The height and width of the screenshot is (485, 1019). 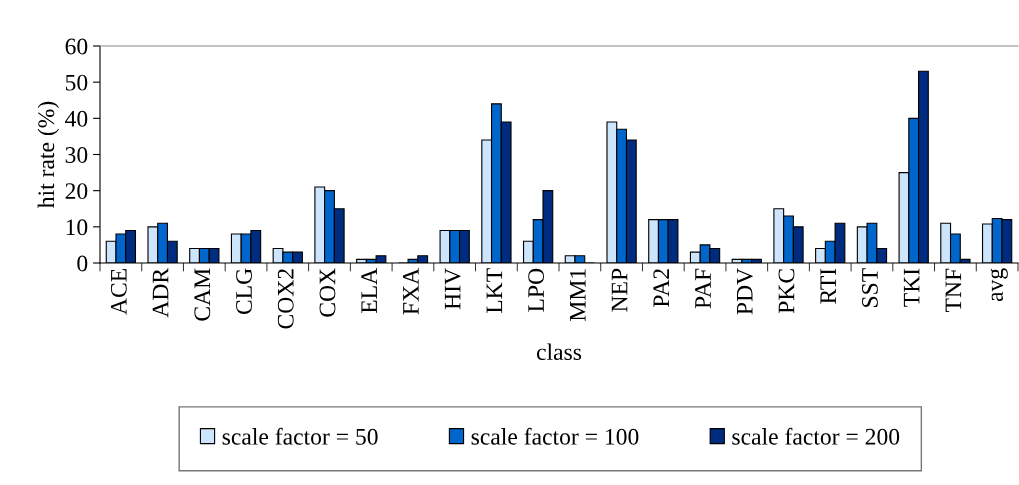 What do you see at coordinates (76, 46) in the screenshot?
I see `y-tick-label: 60` at bounding box center [76, 46].